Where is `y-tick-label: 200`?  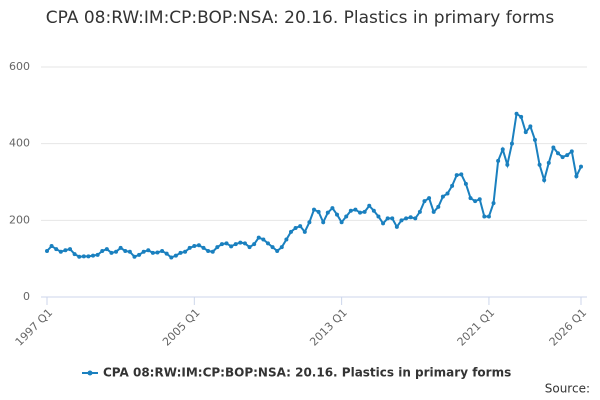
y-tick-label: 200 is located at coordinates (19, 219).